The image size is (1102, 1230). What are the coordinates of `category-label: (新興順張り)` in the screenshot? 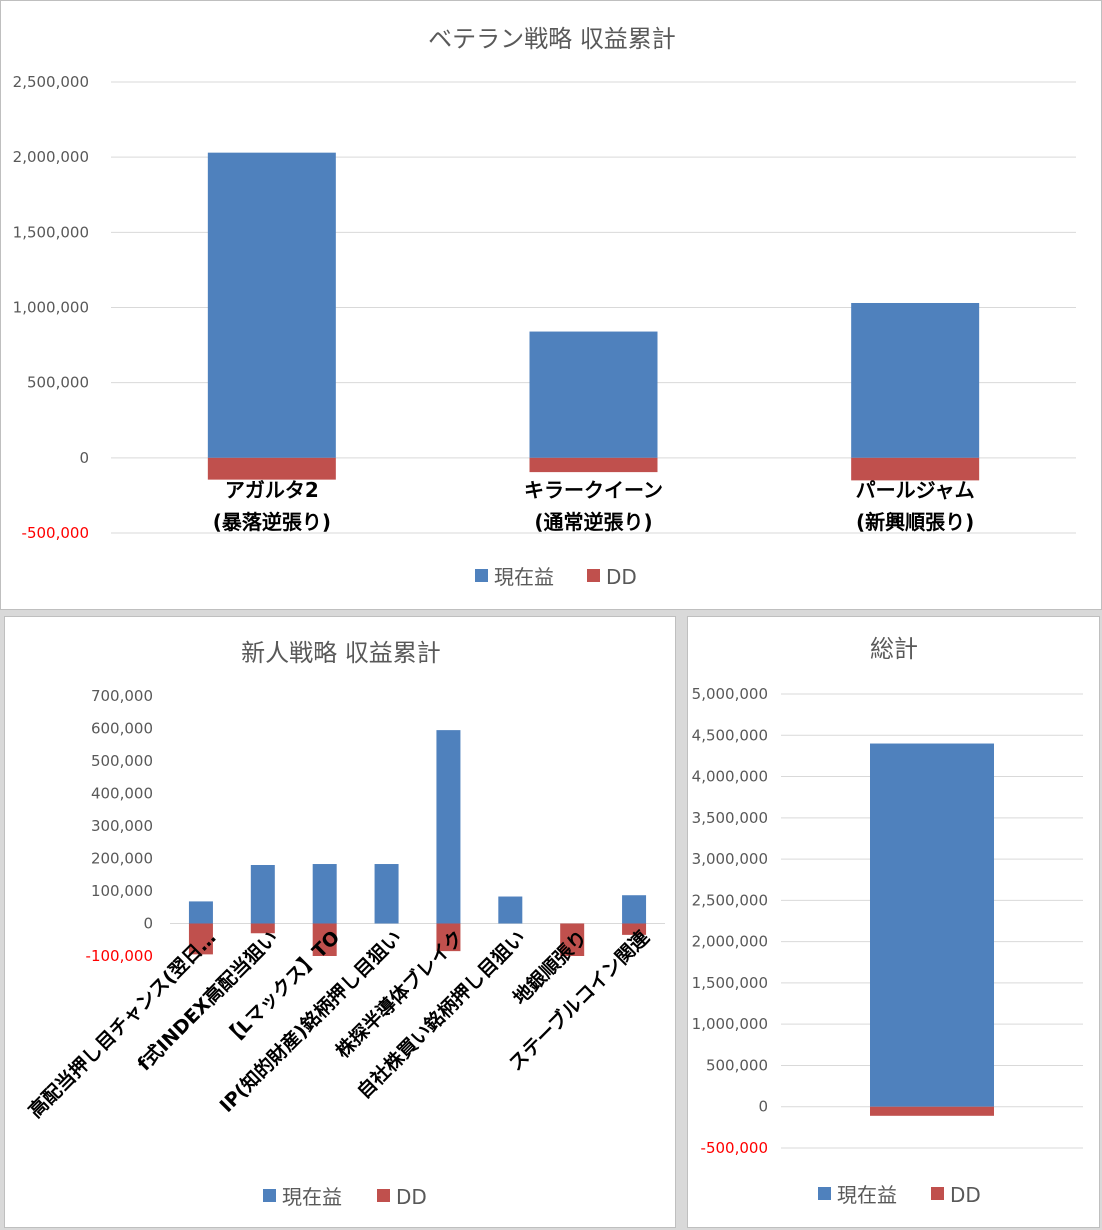 It's located at (915, 522).